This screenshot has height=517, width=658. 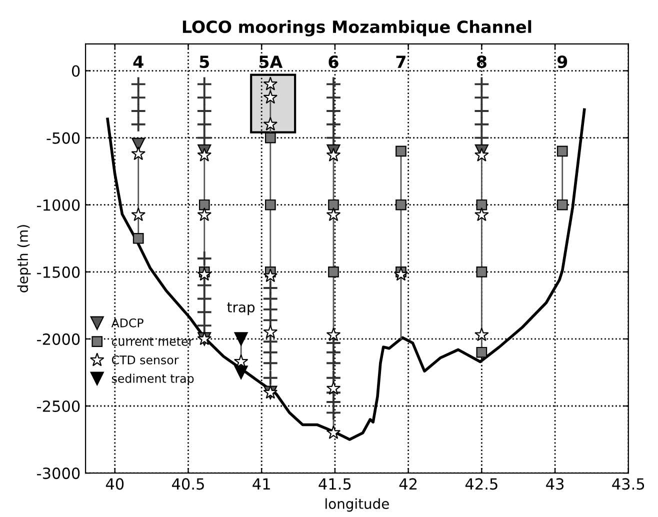 What do you see at coordinates (628, 484) in the screenshot?
I see `x-tick-label: 43.5` at bounding box center [628, 484].